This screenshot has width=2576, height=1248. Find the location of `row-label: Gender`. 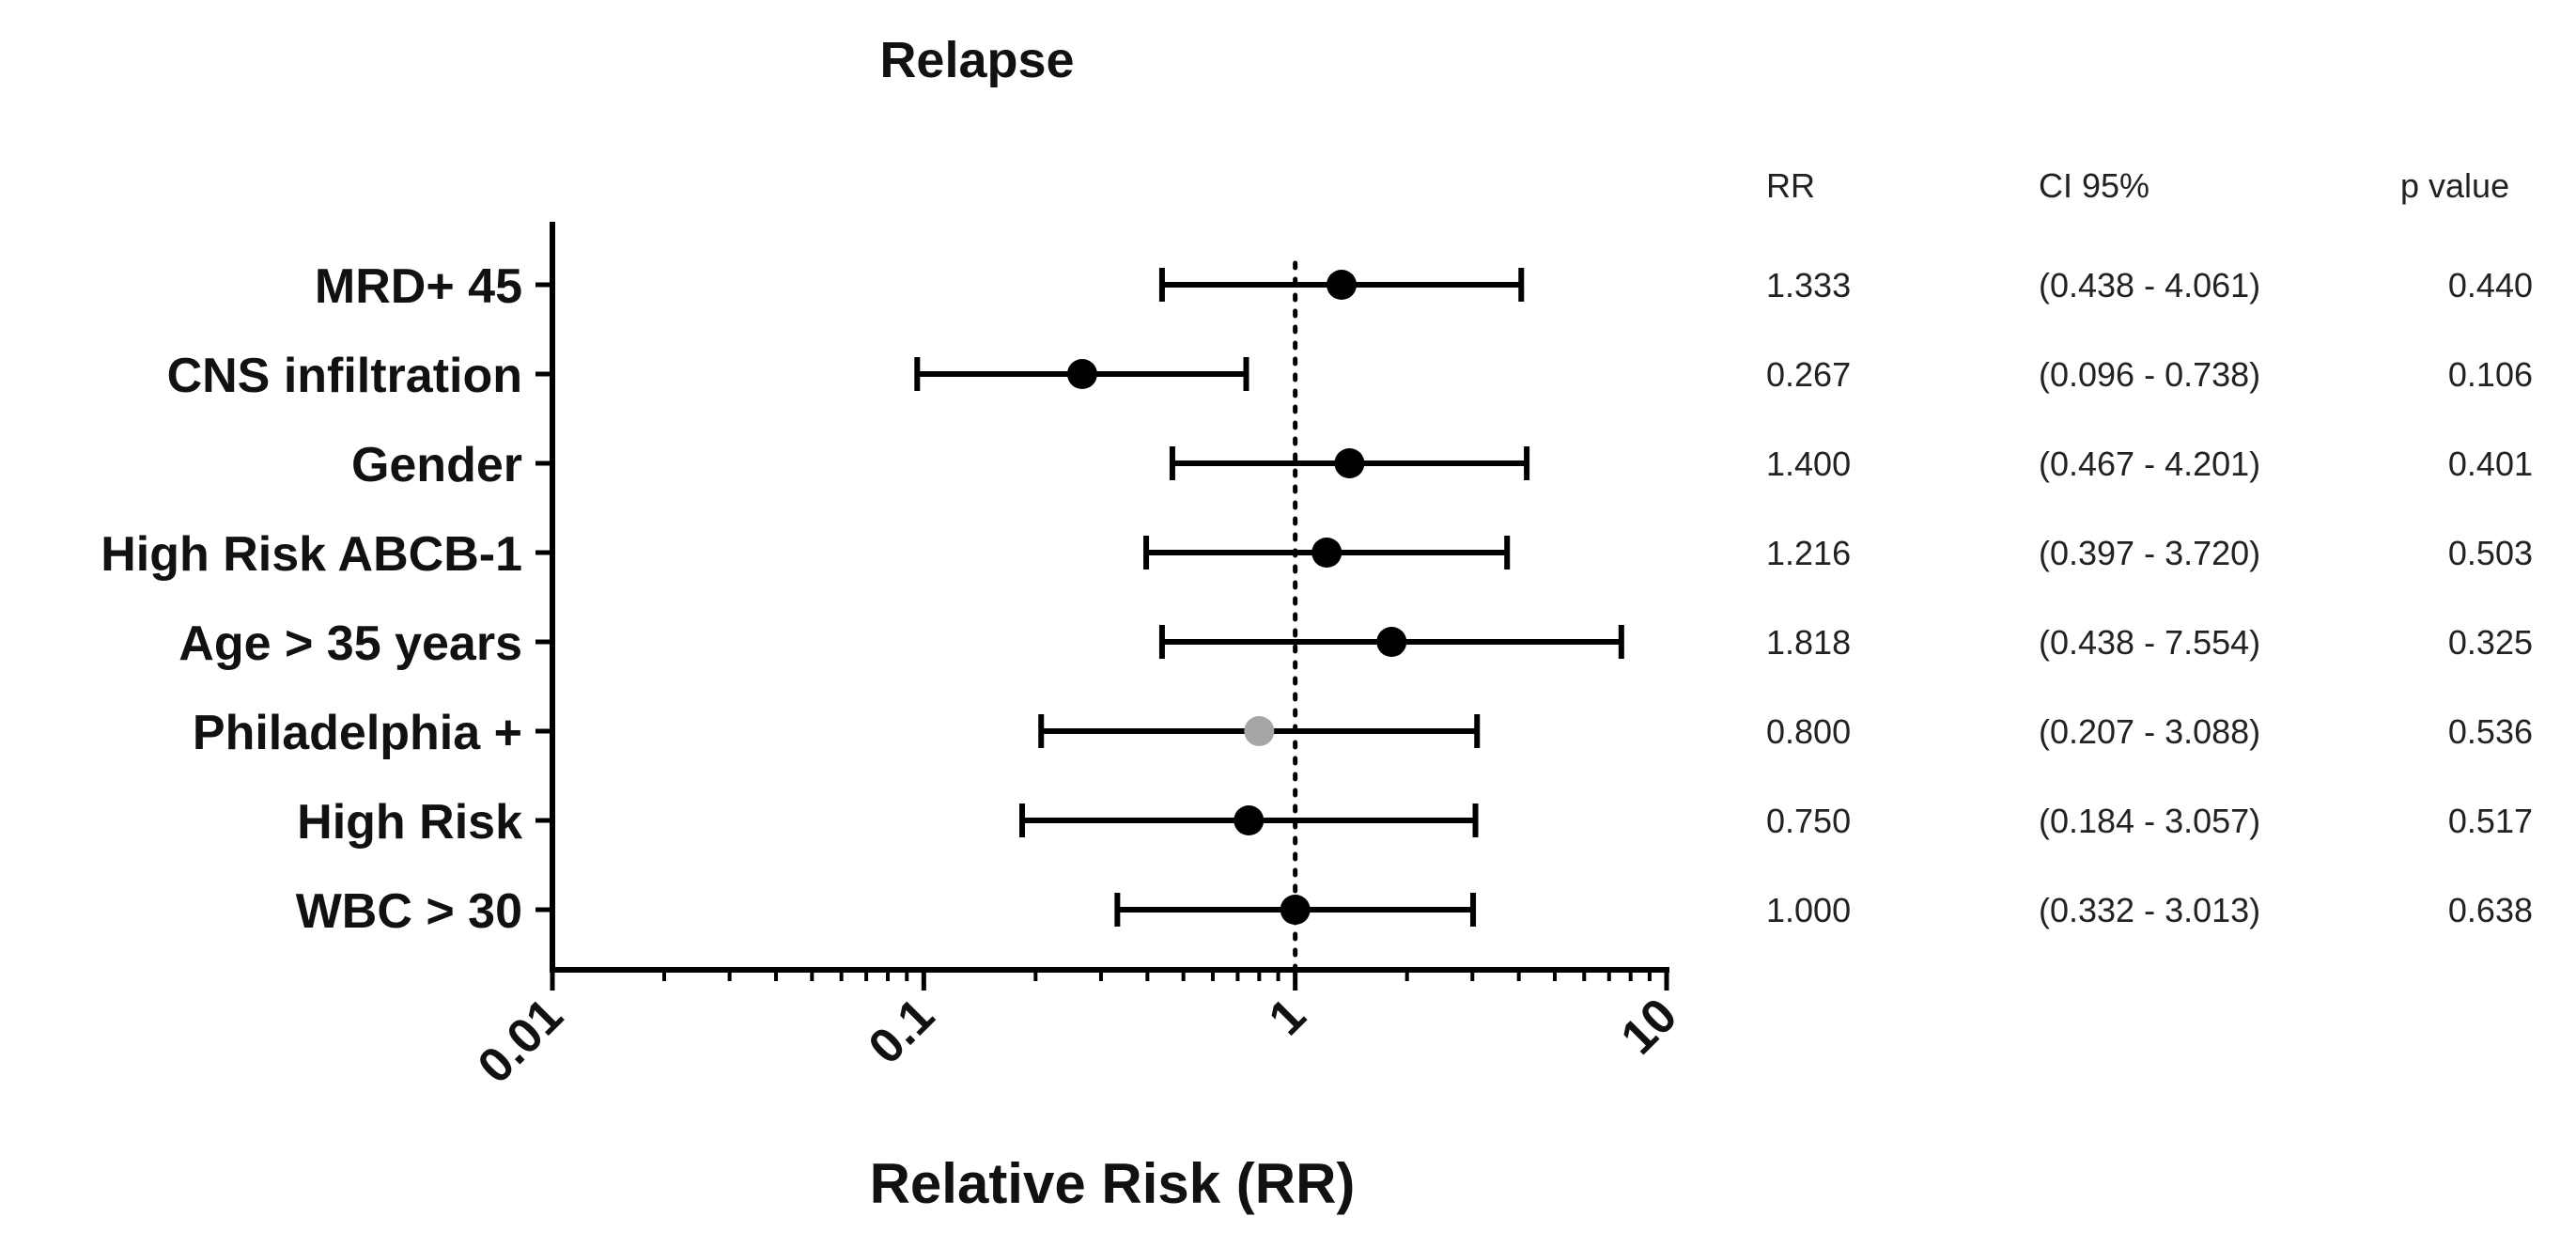

row-label: Gender is located at coordinates (437, 465).